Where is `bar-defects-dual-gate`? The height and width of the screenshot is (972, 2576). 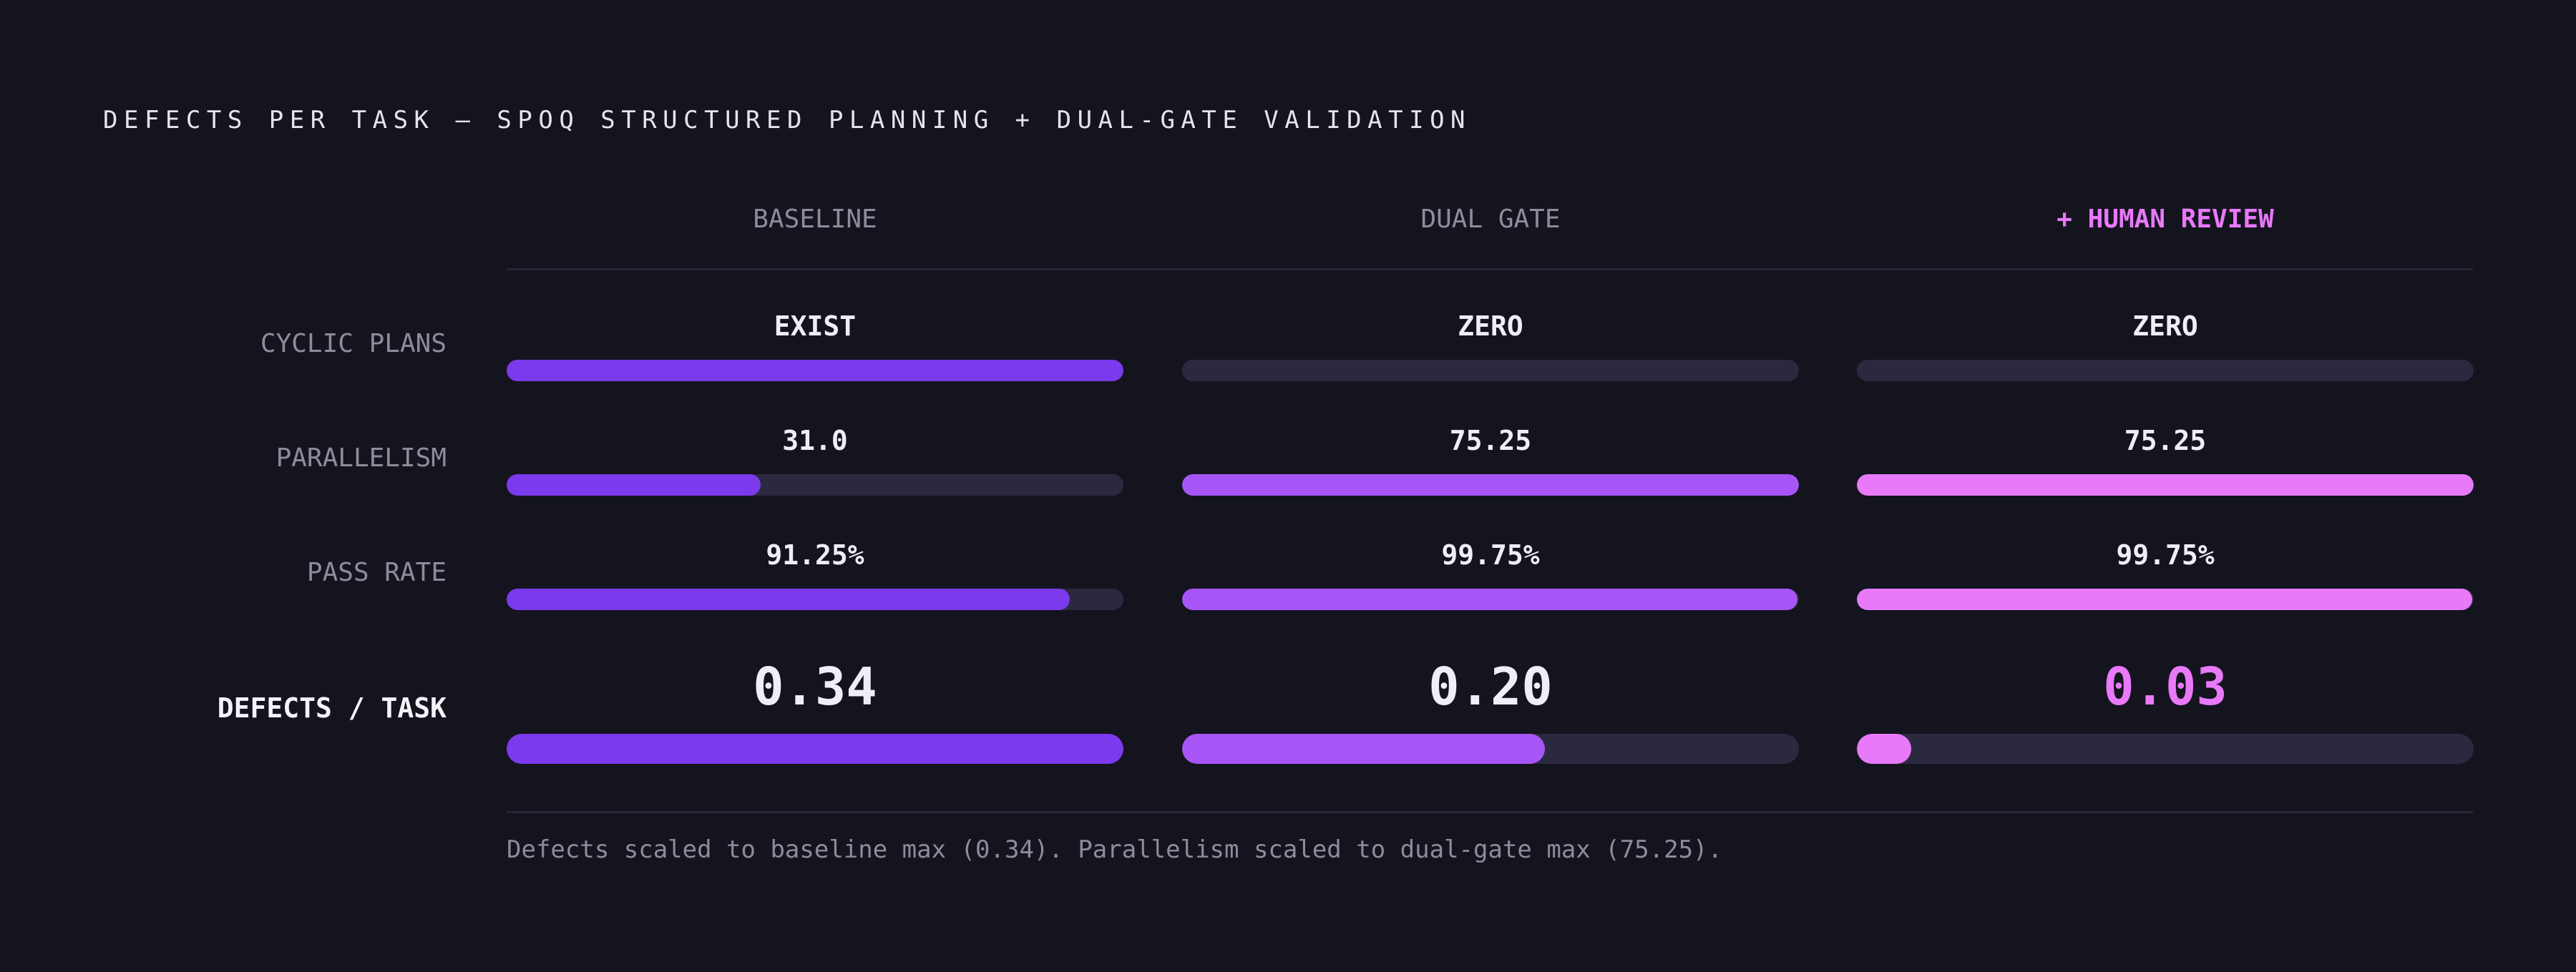
bar-defects-dual-gate is located at coordinates (1364, 749).